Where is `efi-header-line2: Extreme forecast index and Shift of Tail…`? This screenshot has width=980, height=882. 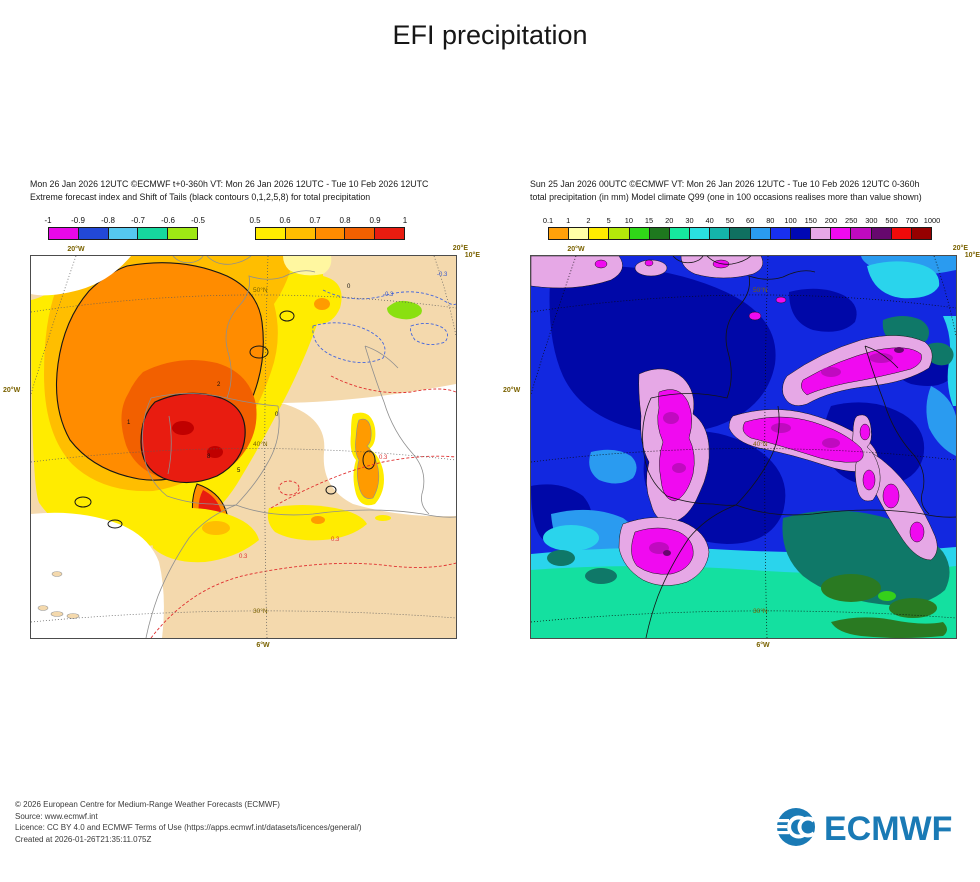
efi-header-line2: Extreme forecast index and Shift of Tail… is located at coordinates (200, 196).